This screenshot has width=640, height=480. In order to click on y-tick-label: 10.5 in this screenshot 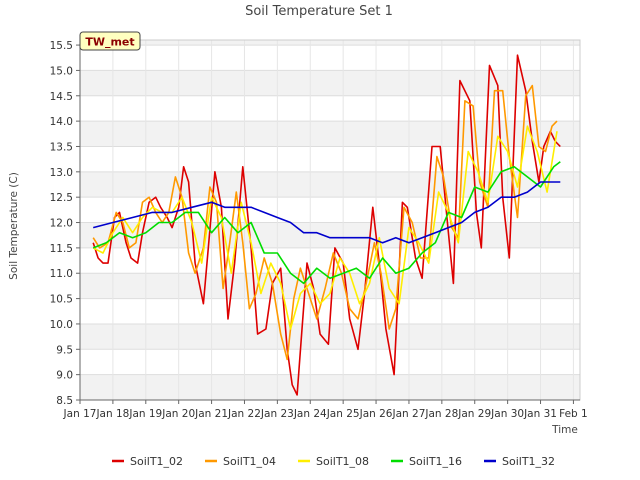, I will do `click(61, 300)`.